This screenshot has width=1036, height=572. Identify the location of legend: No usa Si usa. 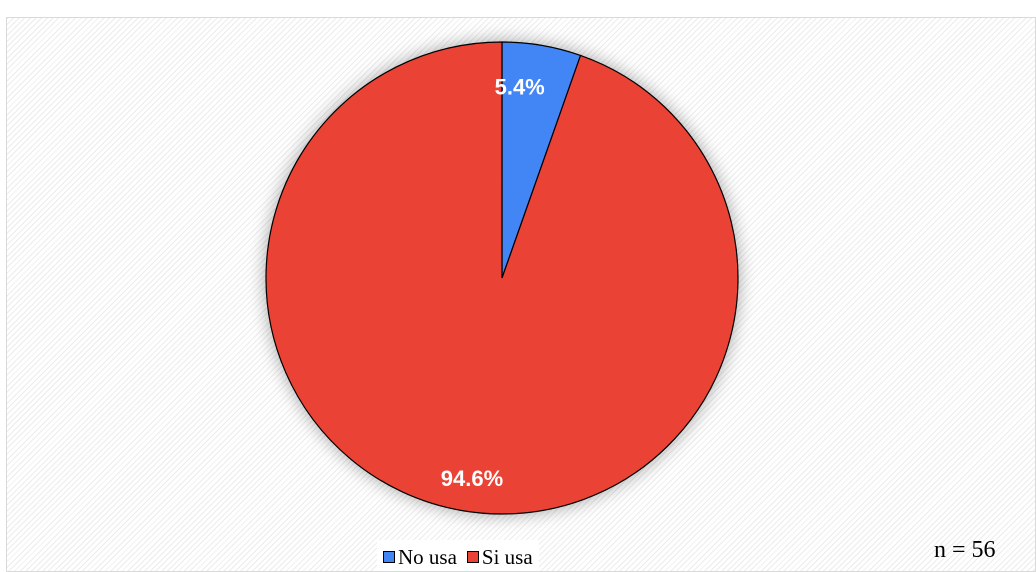
(458, 555).